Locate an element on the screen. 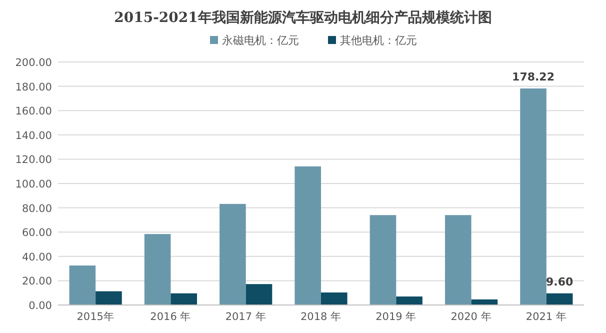  x-tick-label: 2021 年 is located at coordinates (546, 317).